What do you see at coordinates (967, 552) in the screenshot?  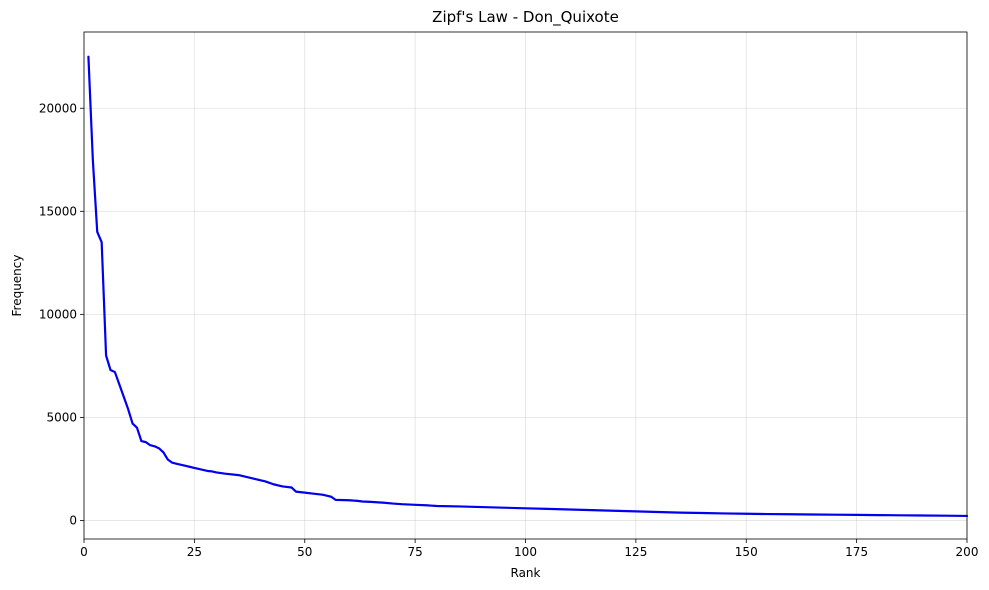 I see `x-tick-label: 200` at bounding box center [967, 552].